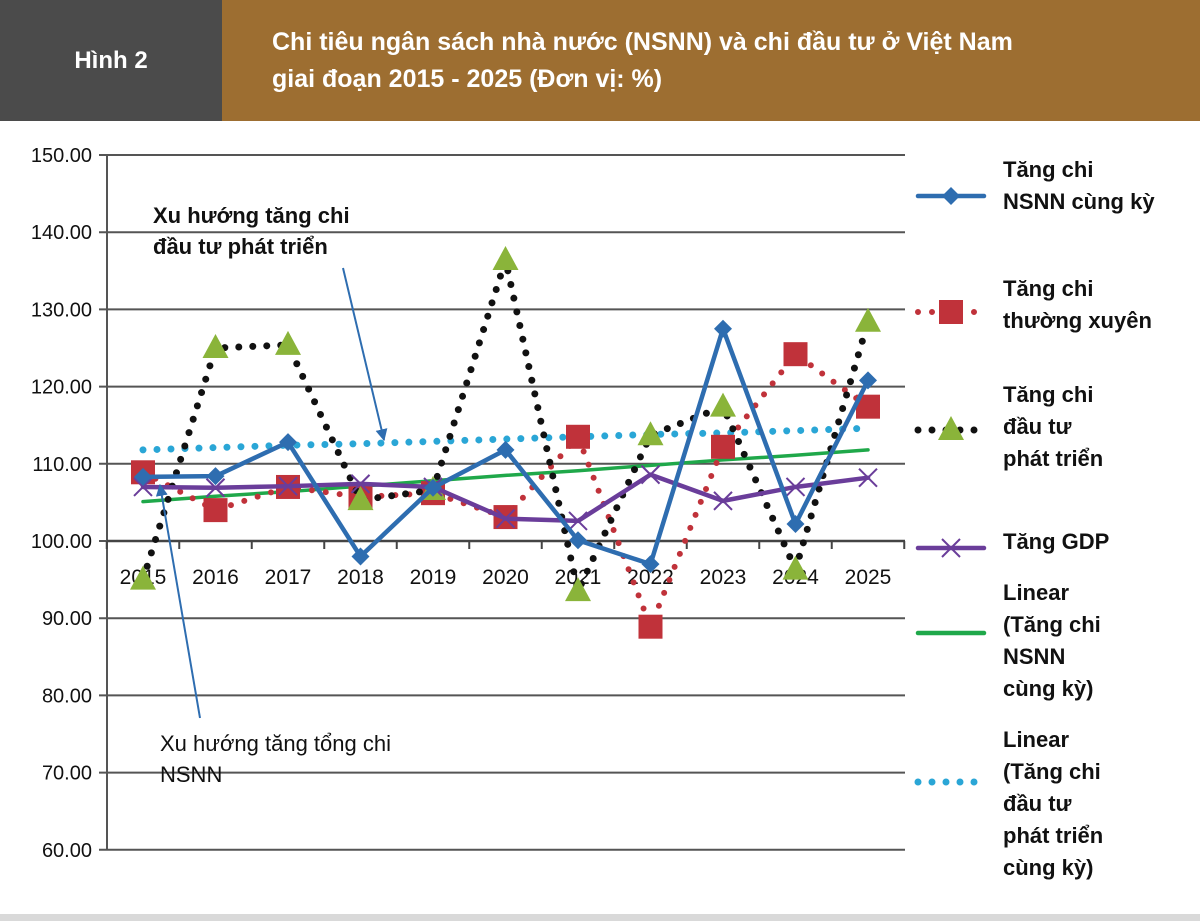 This screenshot has width=1200, height=921. I want to click on x-tick-label: 2017, so click(288, 577).